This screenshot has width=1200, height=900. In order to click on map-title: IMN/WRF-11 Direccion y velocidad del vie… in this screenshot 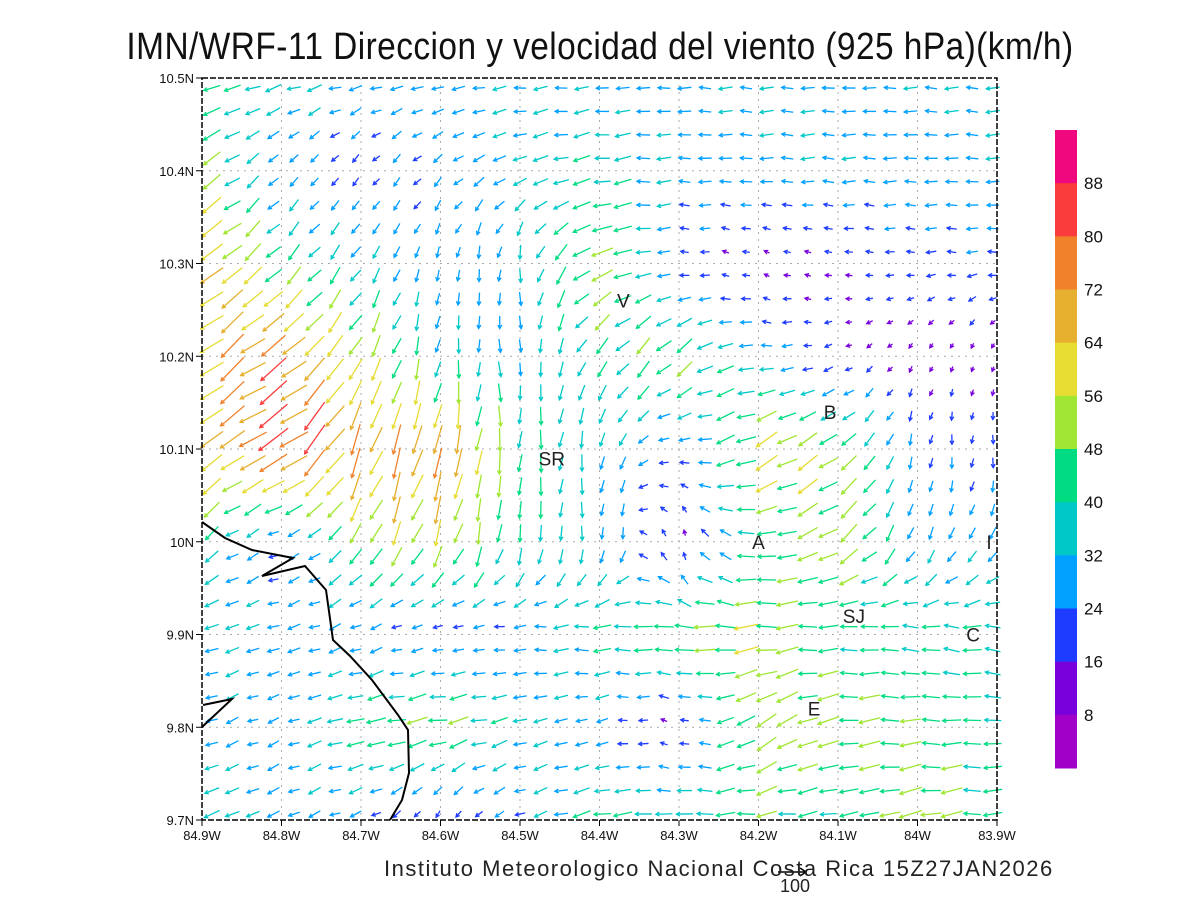, I will do `click(600, 47)`.